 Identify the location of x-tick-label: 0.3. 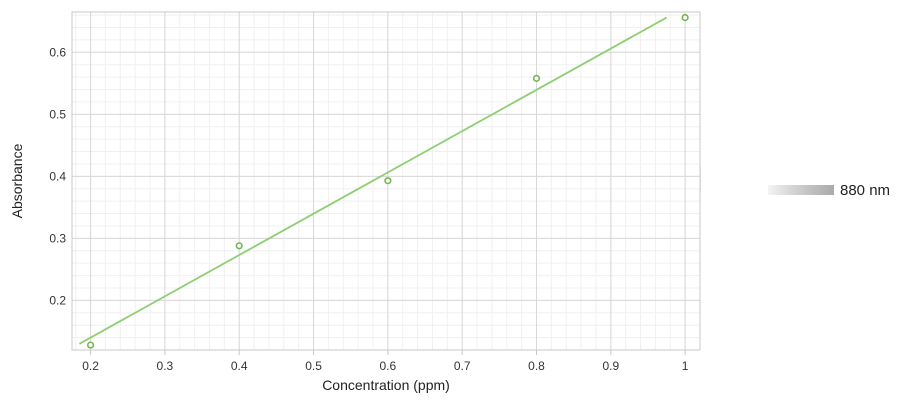
(165, 366).